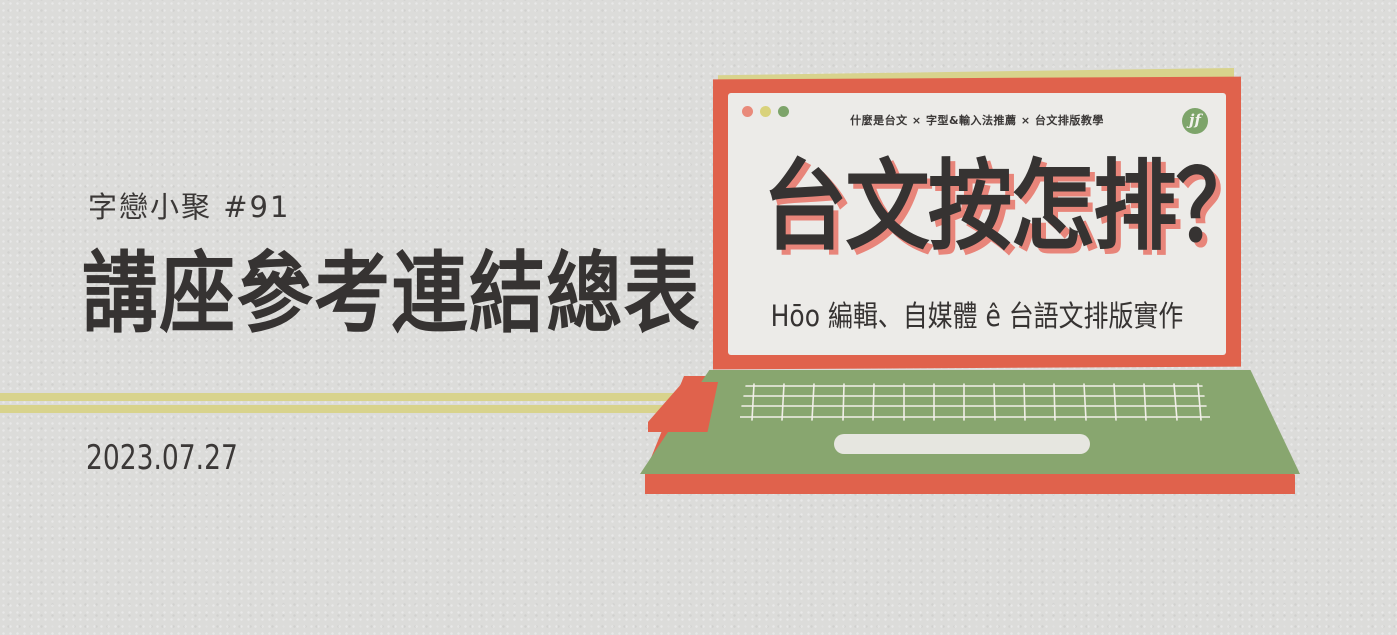 Image resolution: width=1397 pixels, height=635 pixels. What do you see at coordinates (350, 409) in the screenshot?
I see `stripe-bottom` at bounding box center [350, 409].